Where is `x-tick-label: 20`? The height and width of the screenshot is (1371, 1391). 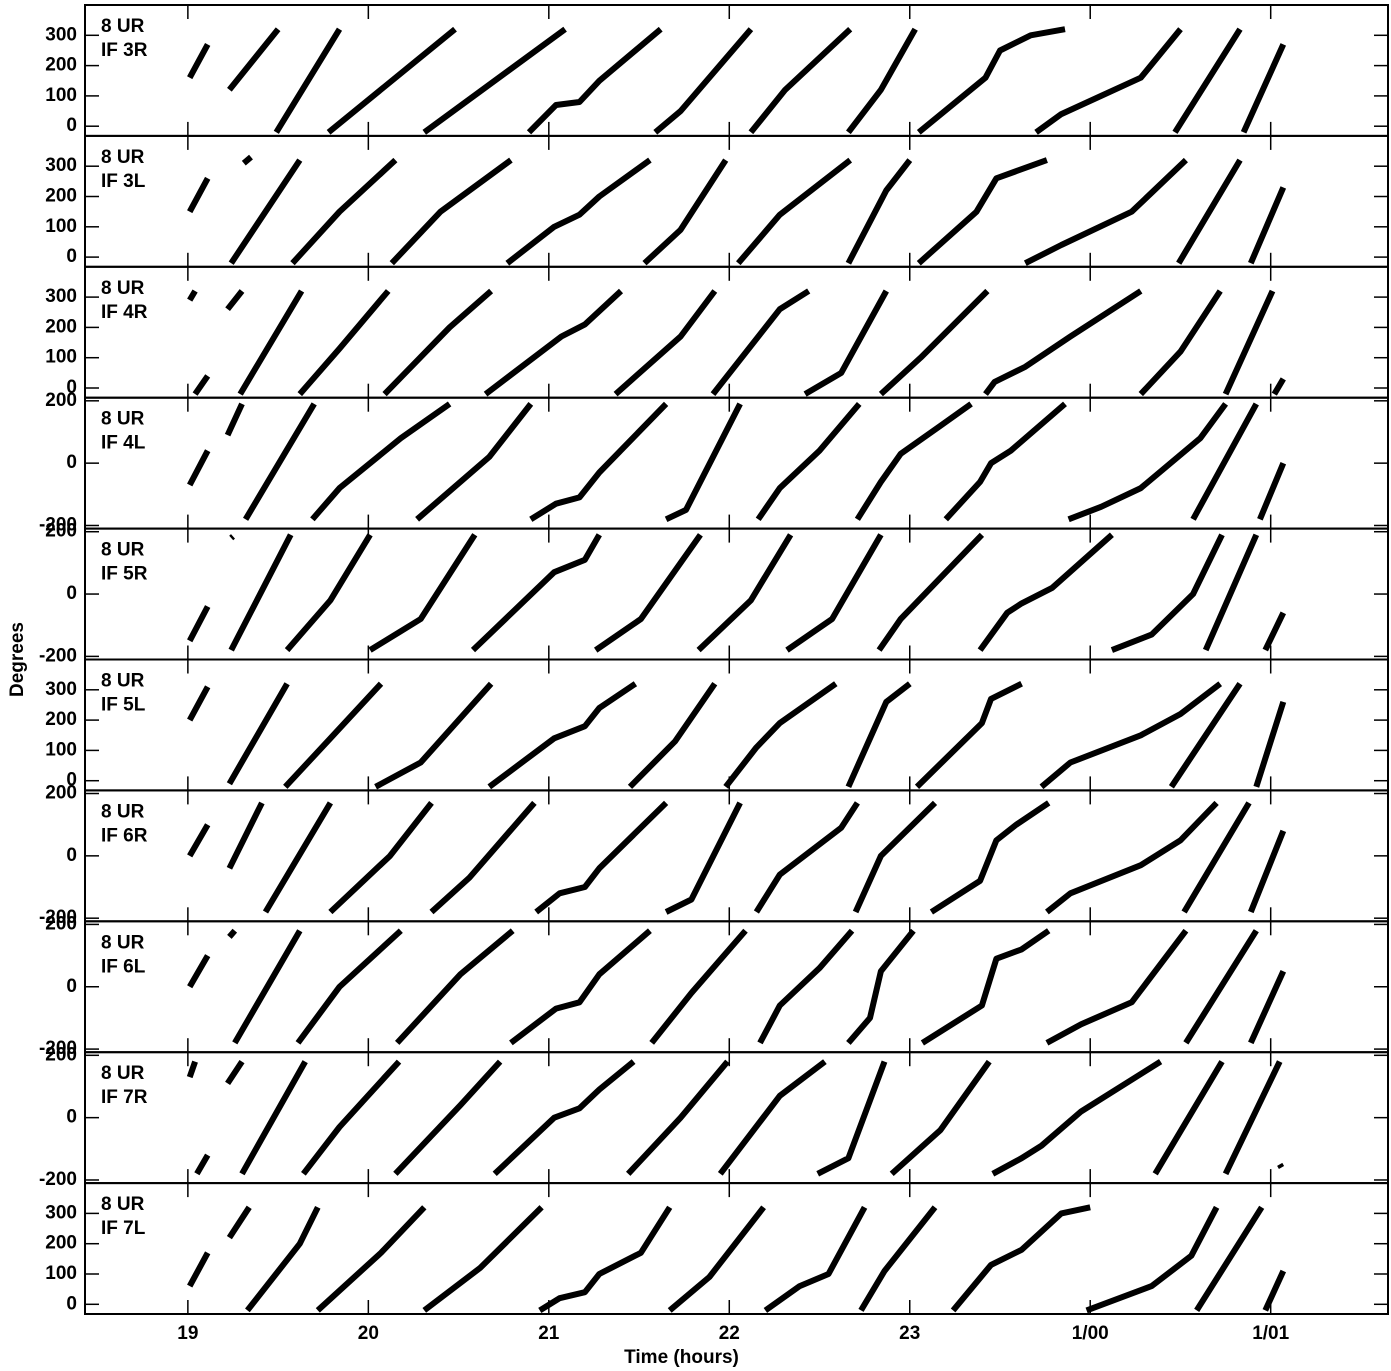 x-tick-label: 20 is located at coordinates (368, 1333).